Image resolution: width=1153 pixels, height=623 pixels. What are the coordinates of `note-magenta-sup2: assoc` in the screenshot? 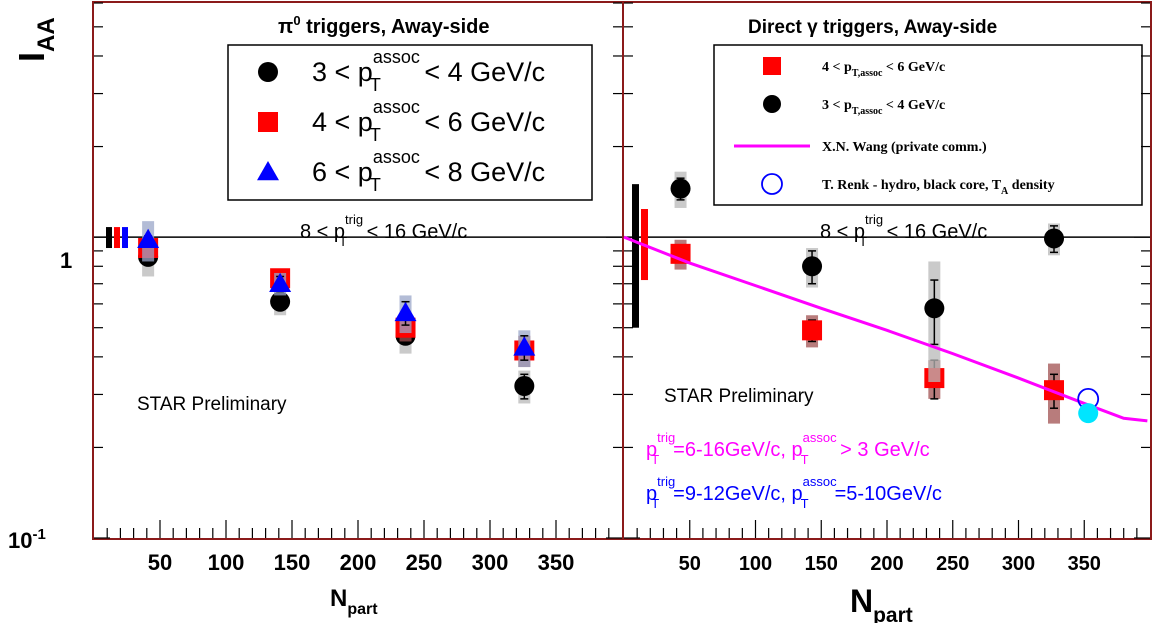 It's located at (820, 437).